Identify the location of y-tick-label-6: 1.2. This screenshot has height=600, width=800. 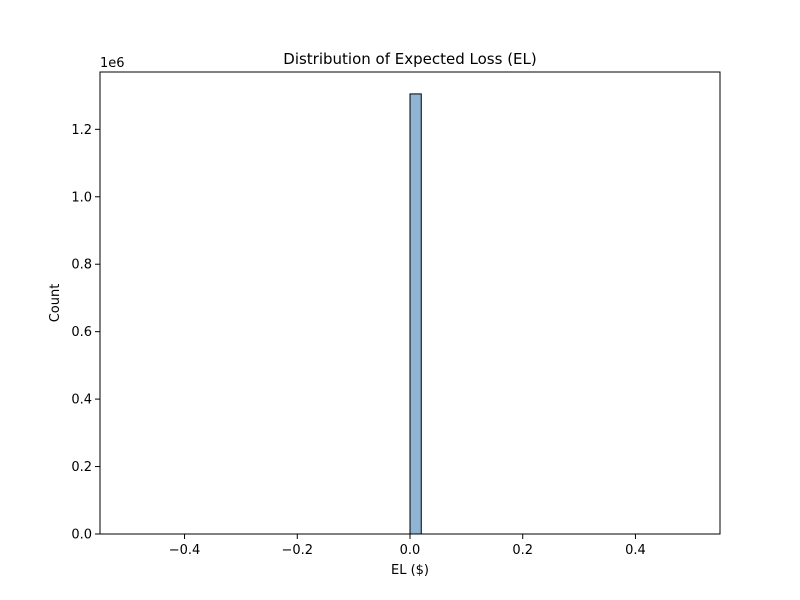
(81, 130).